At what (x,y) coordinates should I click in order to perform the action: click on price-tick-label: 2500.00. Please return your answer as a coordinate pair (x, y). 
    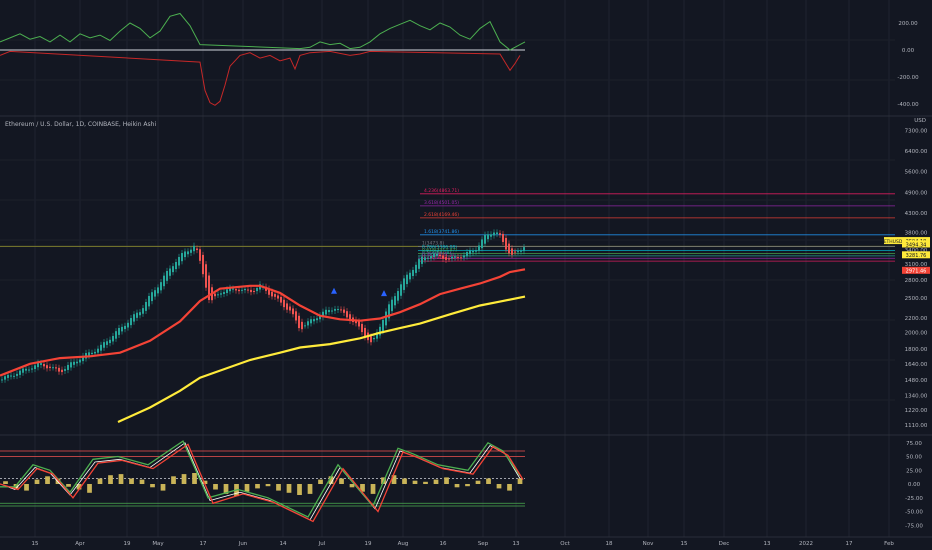
    Looking at the image, I should click on (916, 299).